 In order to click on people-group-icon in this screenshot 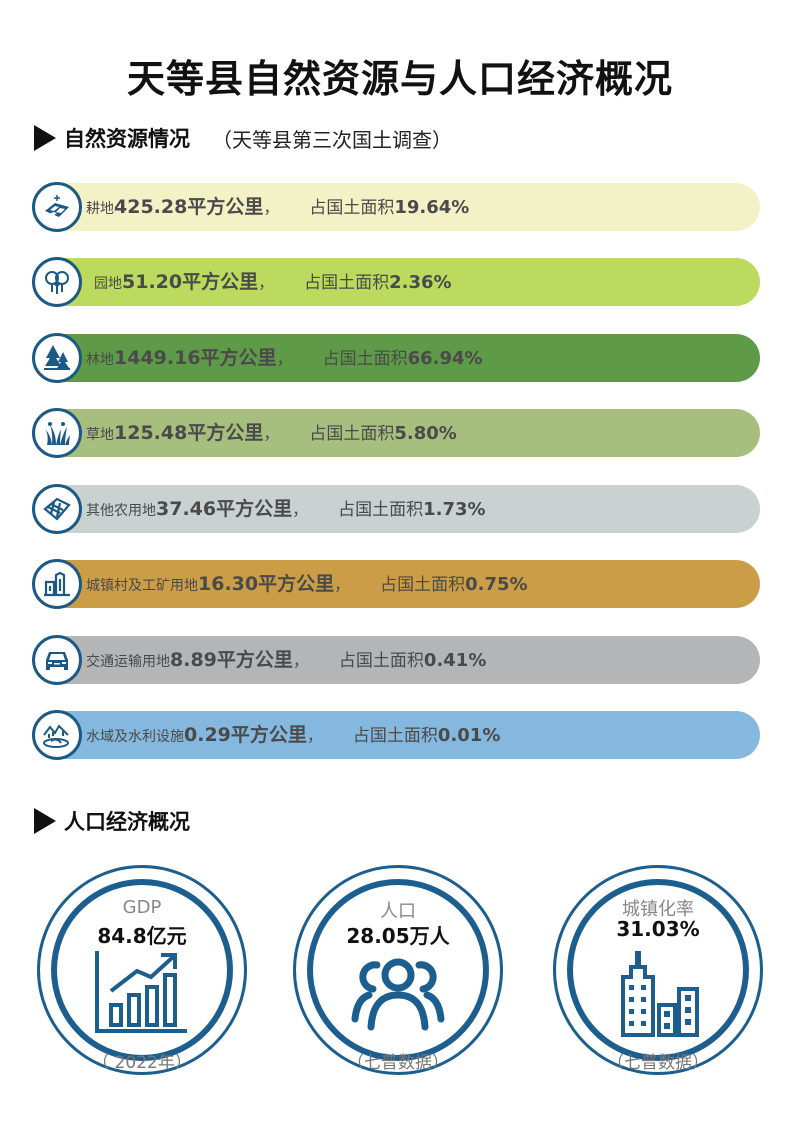, I will do `click(398, 994)`.